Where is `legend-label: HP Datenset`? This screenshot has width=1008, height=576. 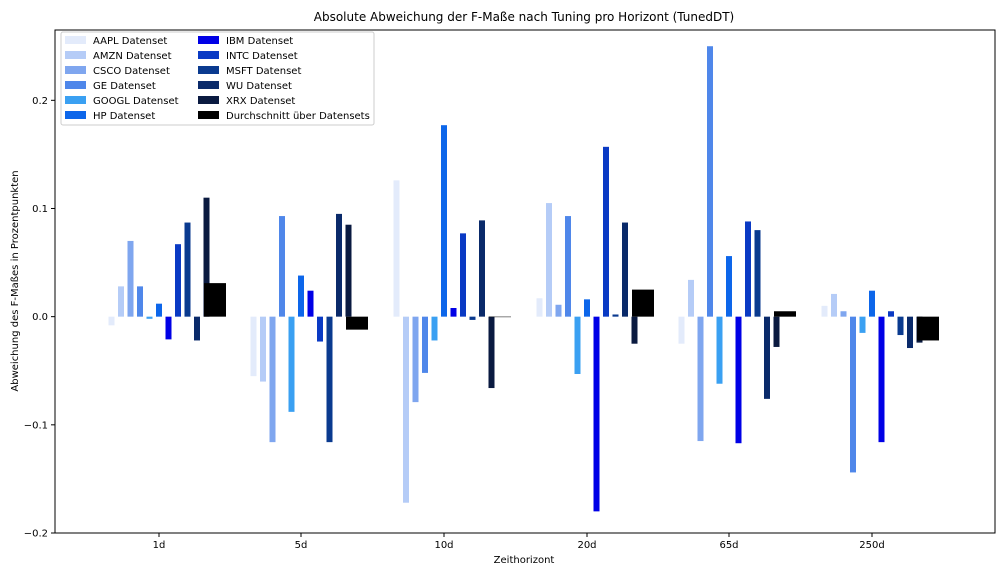
legend-label: HP Datenset is located at coordinates (124, 116).